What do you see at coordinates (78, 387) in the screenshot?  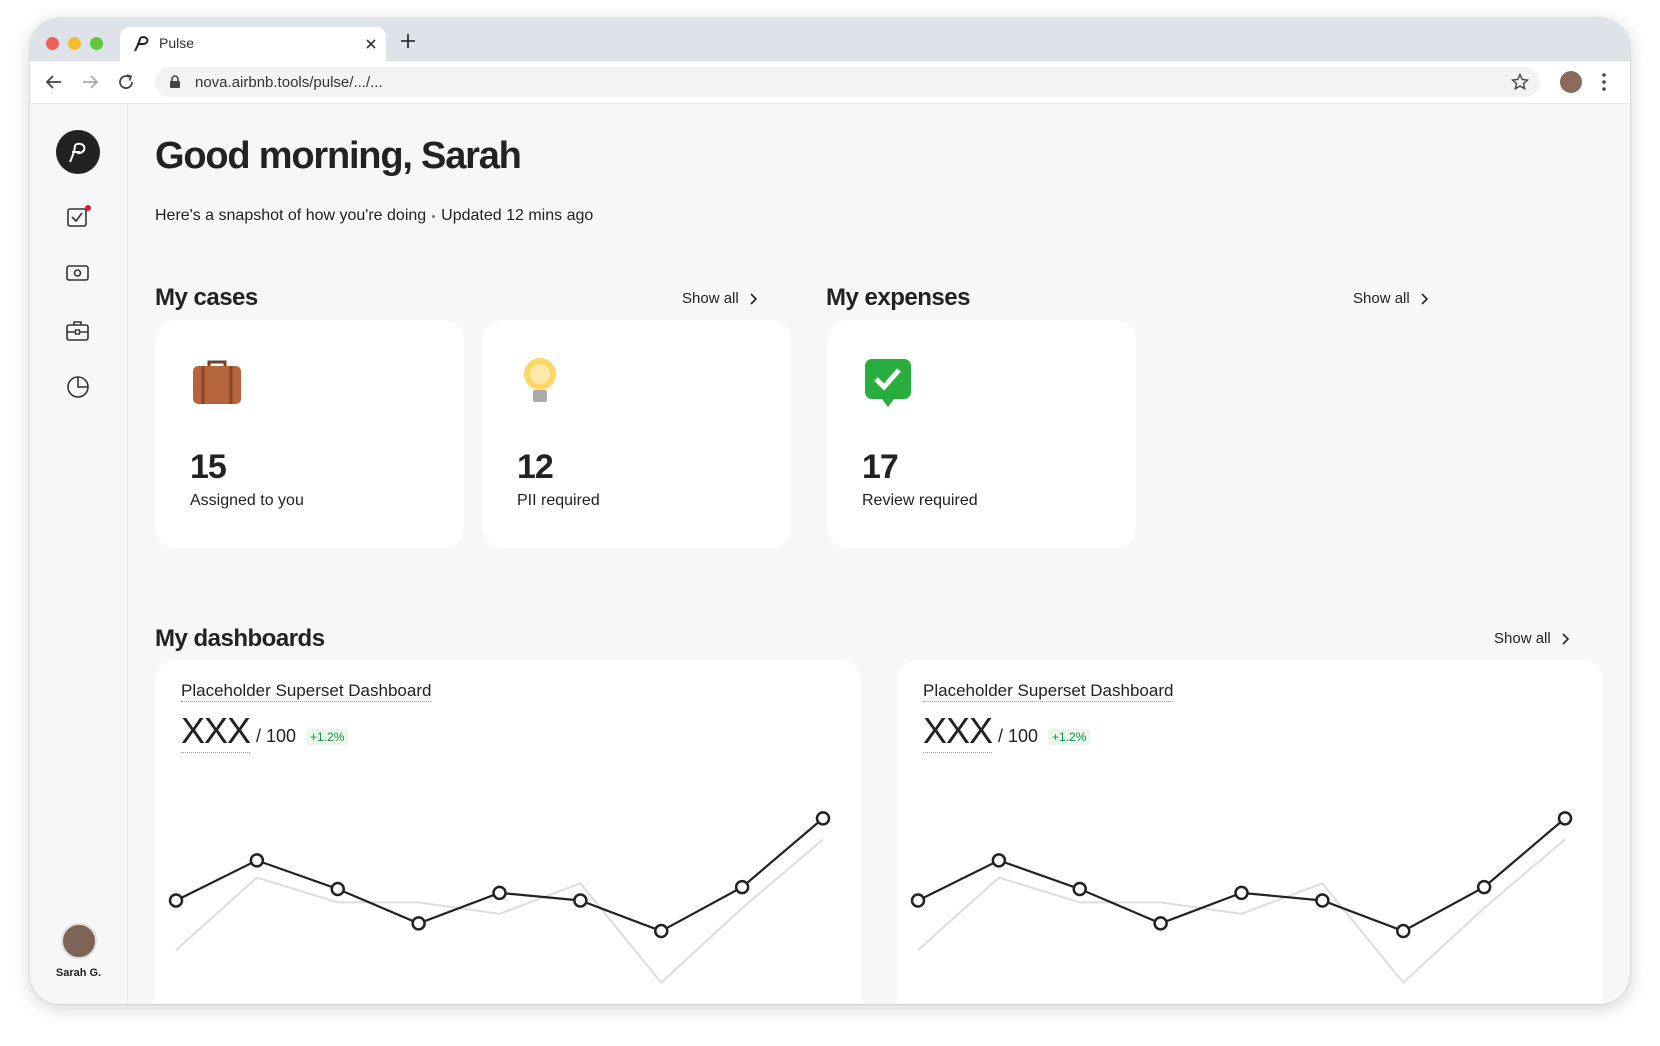 I see `dashboards-icon` at bounding box center [78, 387].